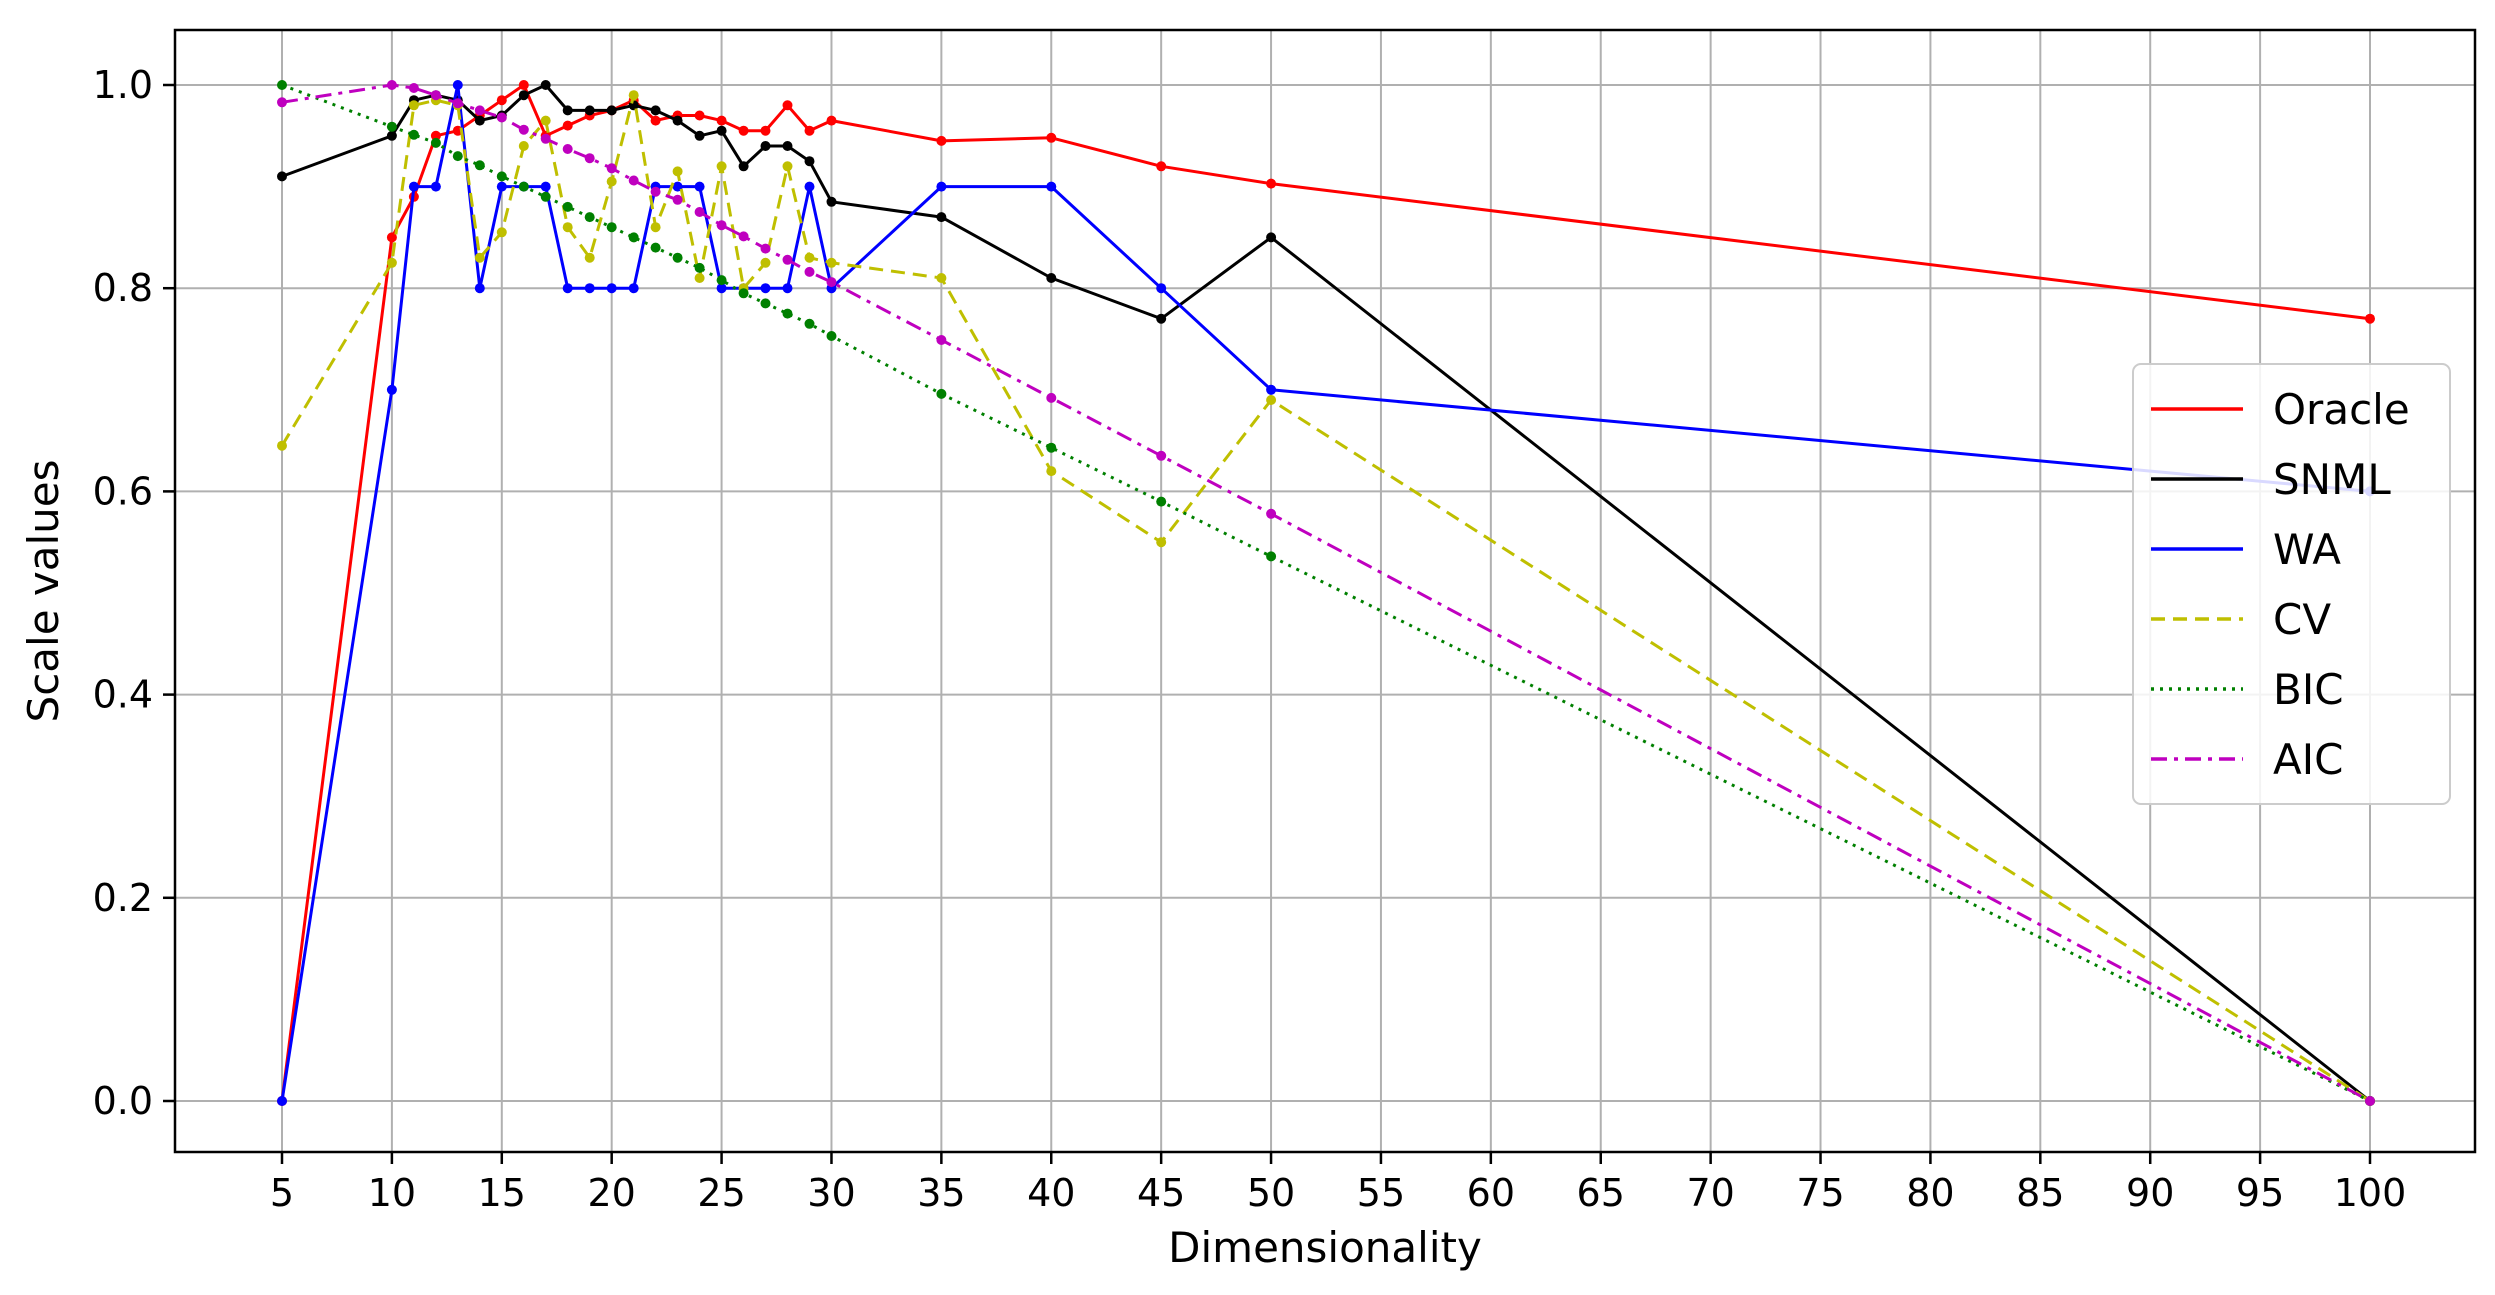 The width and height of the screenshot is (2495, 1295). Describe the element at coordinates (2302, 619) in the screenshot. I see `legend-label-cv: CV` at that location.